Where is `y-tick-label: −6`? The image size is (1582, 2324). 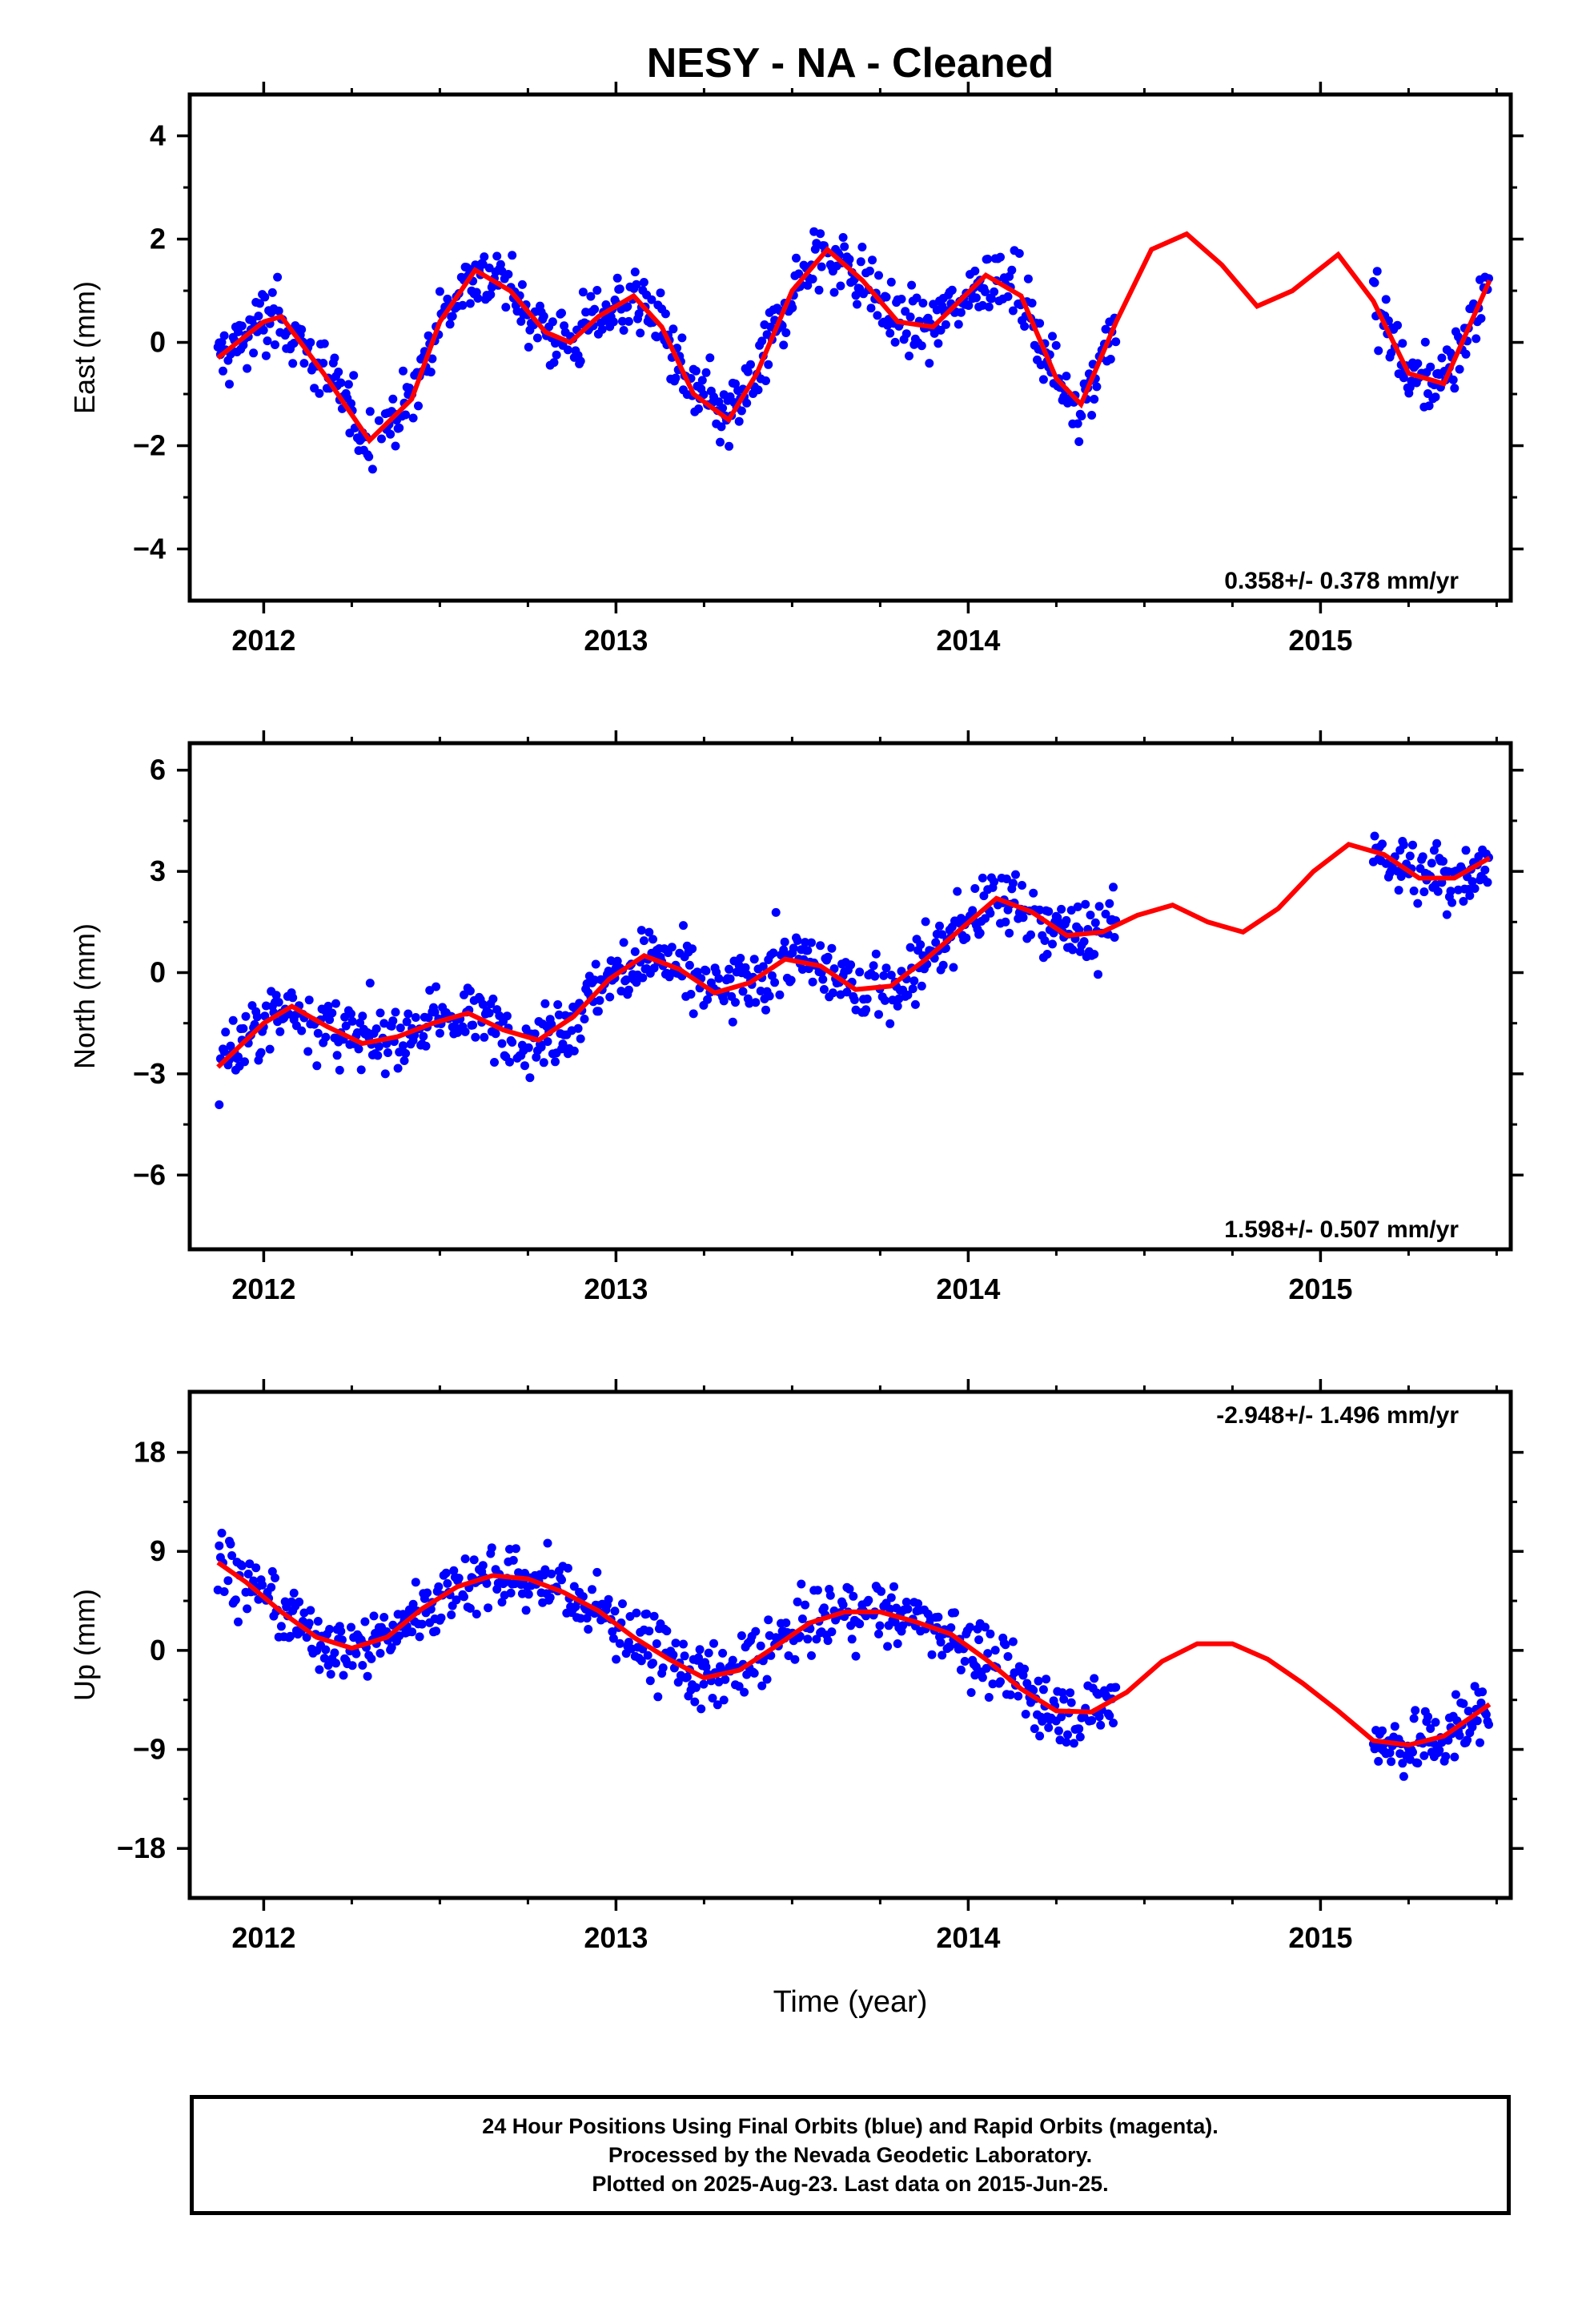
y-tick-label: −6 is located at coordinates (149, 1174).